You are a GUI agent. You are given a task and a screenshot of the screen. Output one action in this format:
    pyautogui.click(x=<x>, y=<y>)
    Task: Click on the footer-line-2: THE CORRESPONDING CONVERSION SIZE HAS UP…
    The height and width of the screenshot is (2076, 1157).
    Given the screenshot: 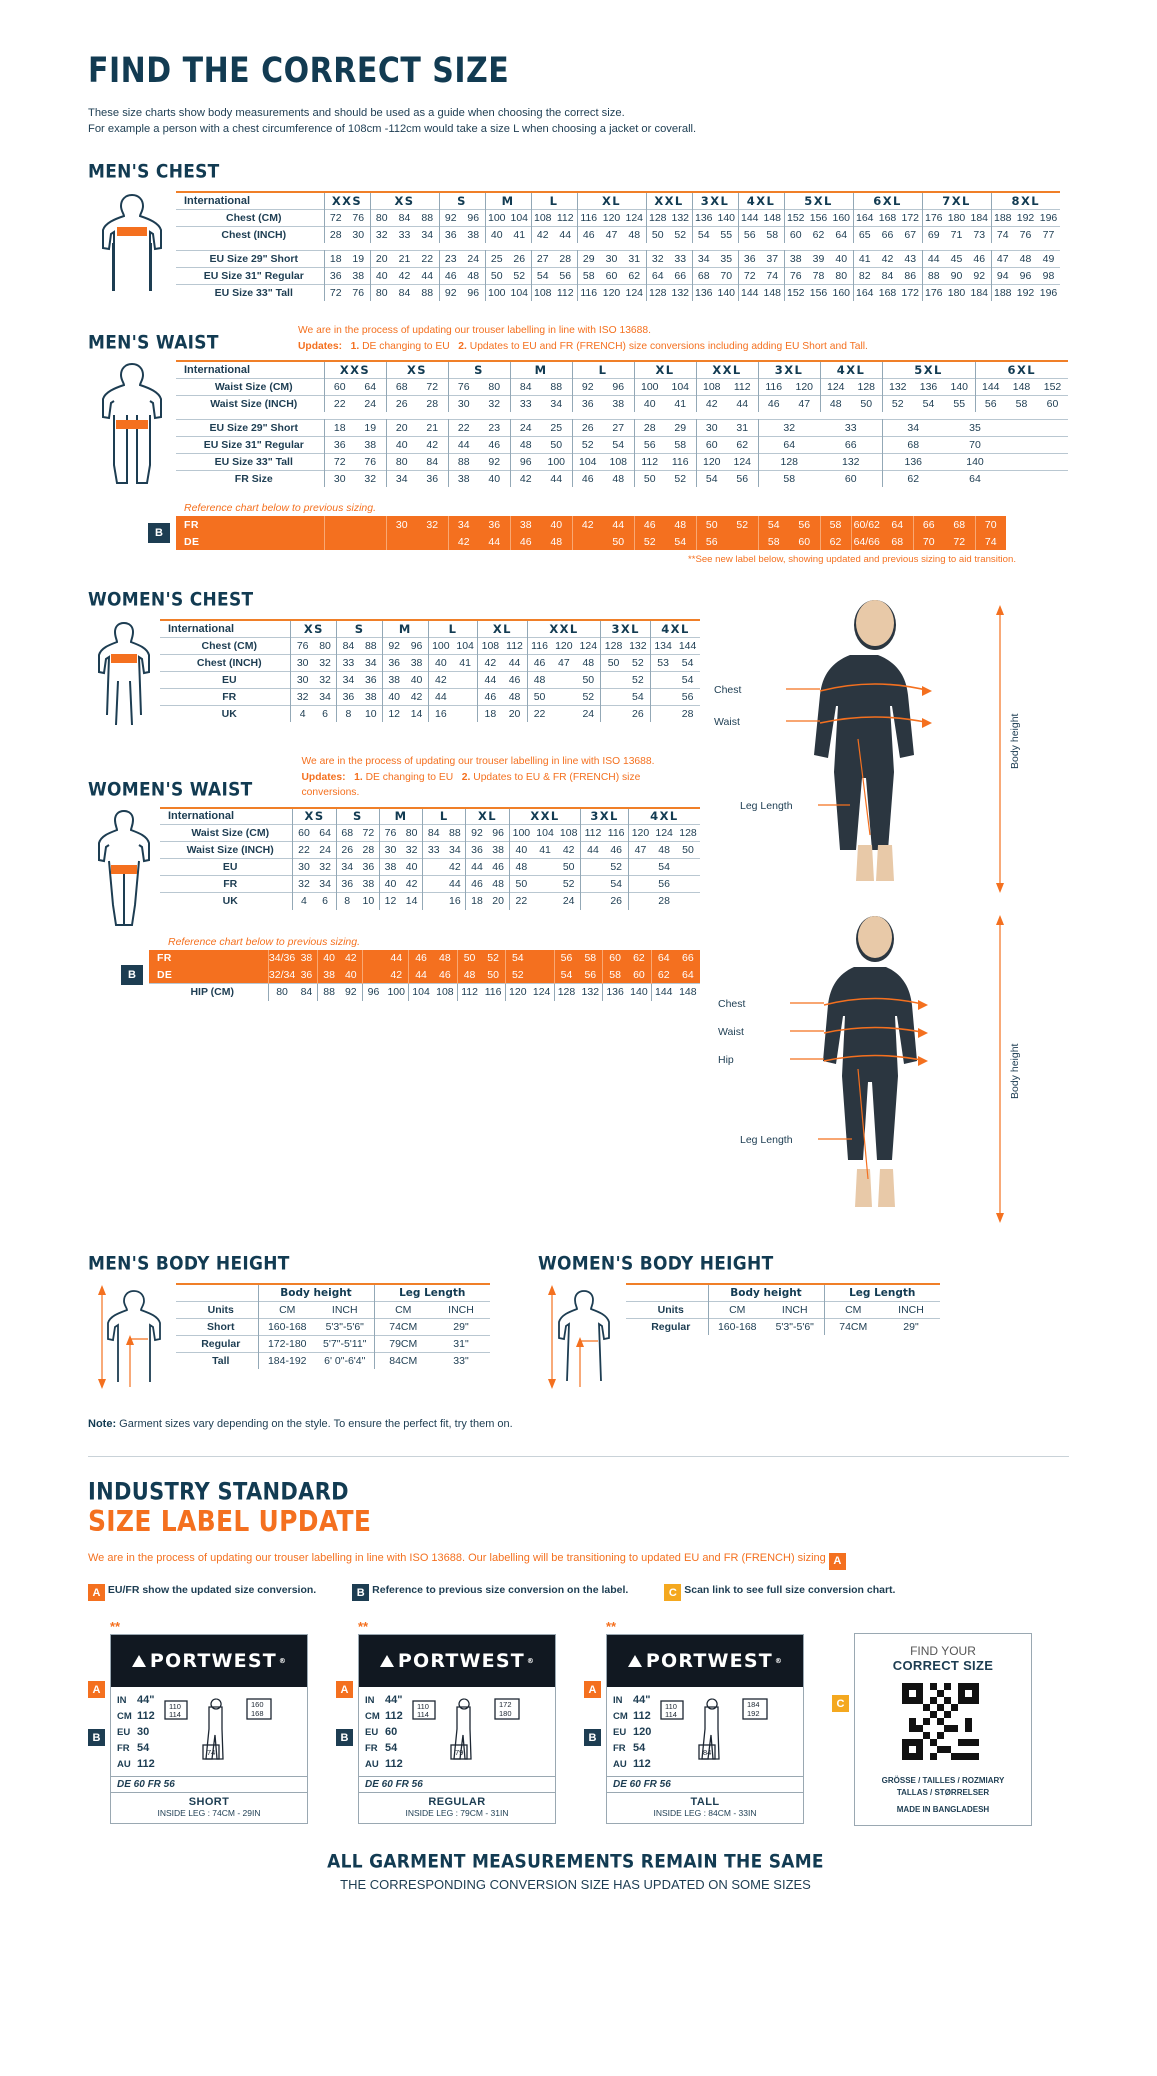 What is the action you would take?
    pyautogui.click(x=575, y=1884)
    